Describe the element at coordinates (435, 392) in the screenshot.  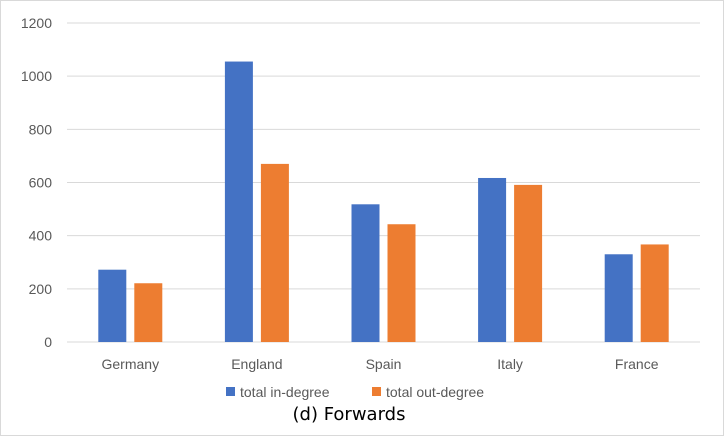
I see `legend-label-out-degree: total out-degree` at that location.